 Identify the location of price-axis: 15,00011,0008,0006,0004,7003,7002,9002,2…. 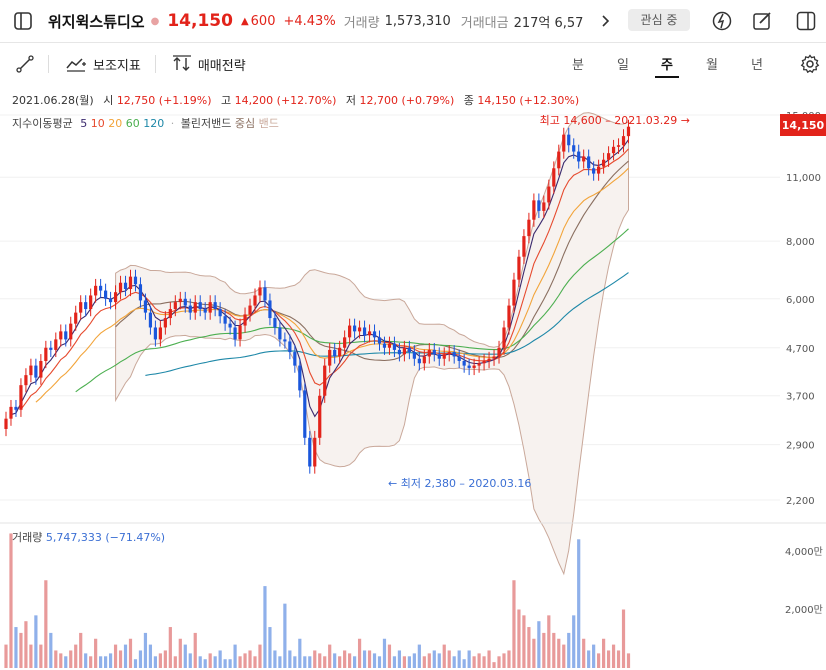
(803, 309).